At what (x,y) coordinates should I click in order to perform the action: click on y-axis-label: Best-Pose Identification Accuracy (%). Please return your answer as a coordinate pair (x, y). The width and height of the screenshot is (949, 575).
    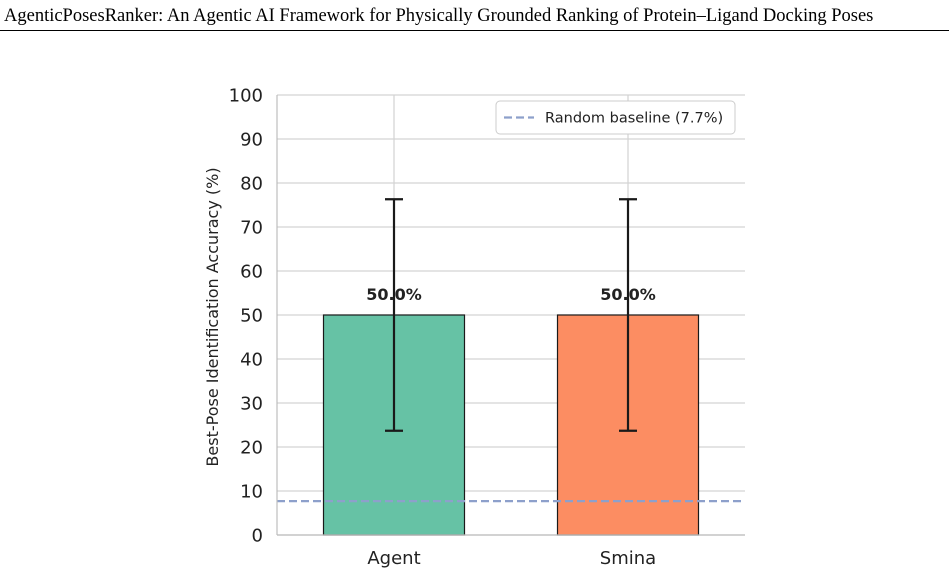
    Looking at the image, I should click on (212, 316).